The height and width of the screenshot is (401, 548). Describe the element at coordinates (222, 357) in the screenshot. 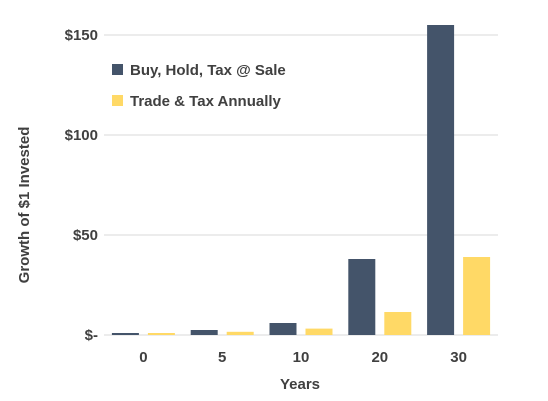

I see `x-tick-label: 5` at that location.